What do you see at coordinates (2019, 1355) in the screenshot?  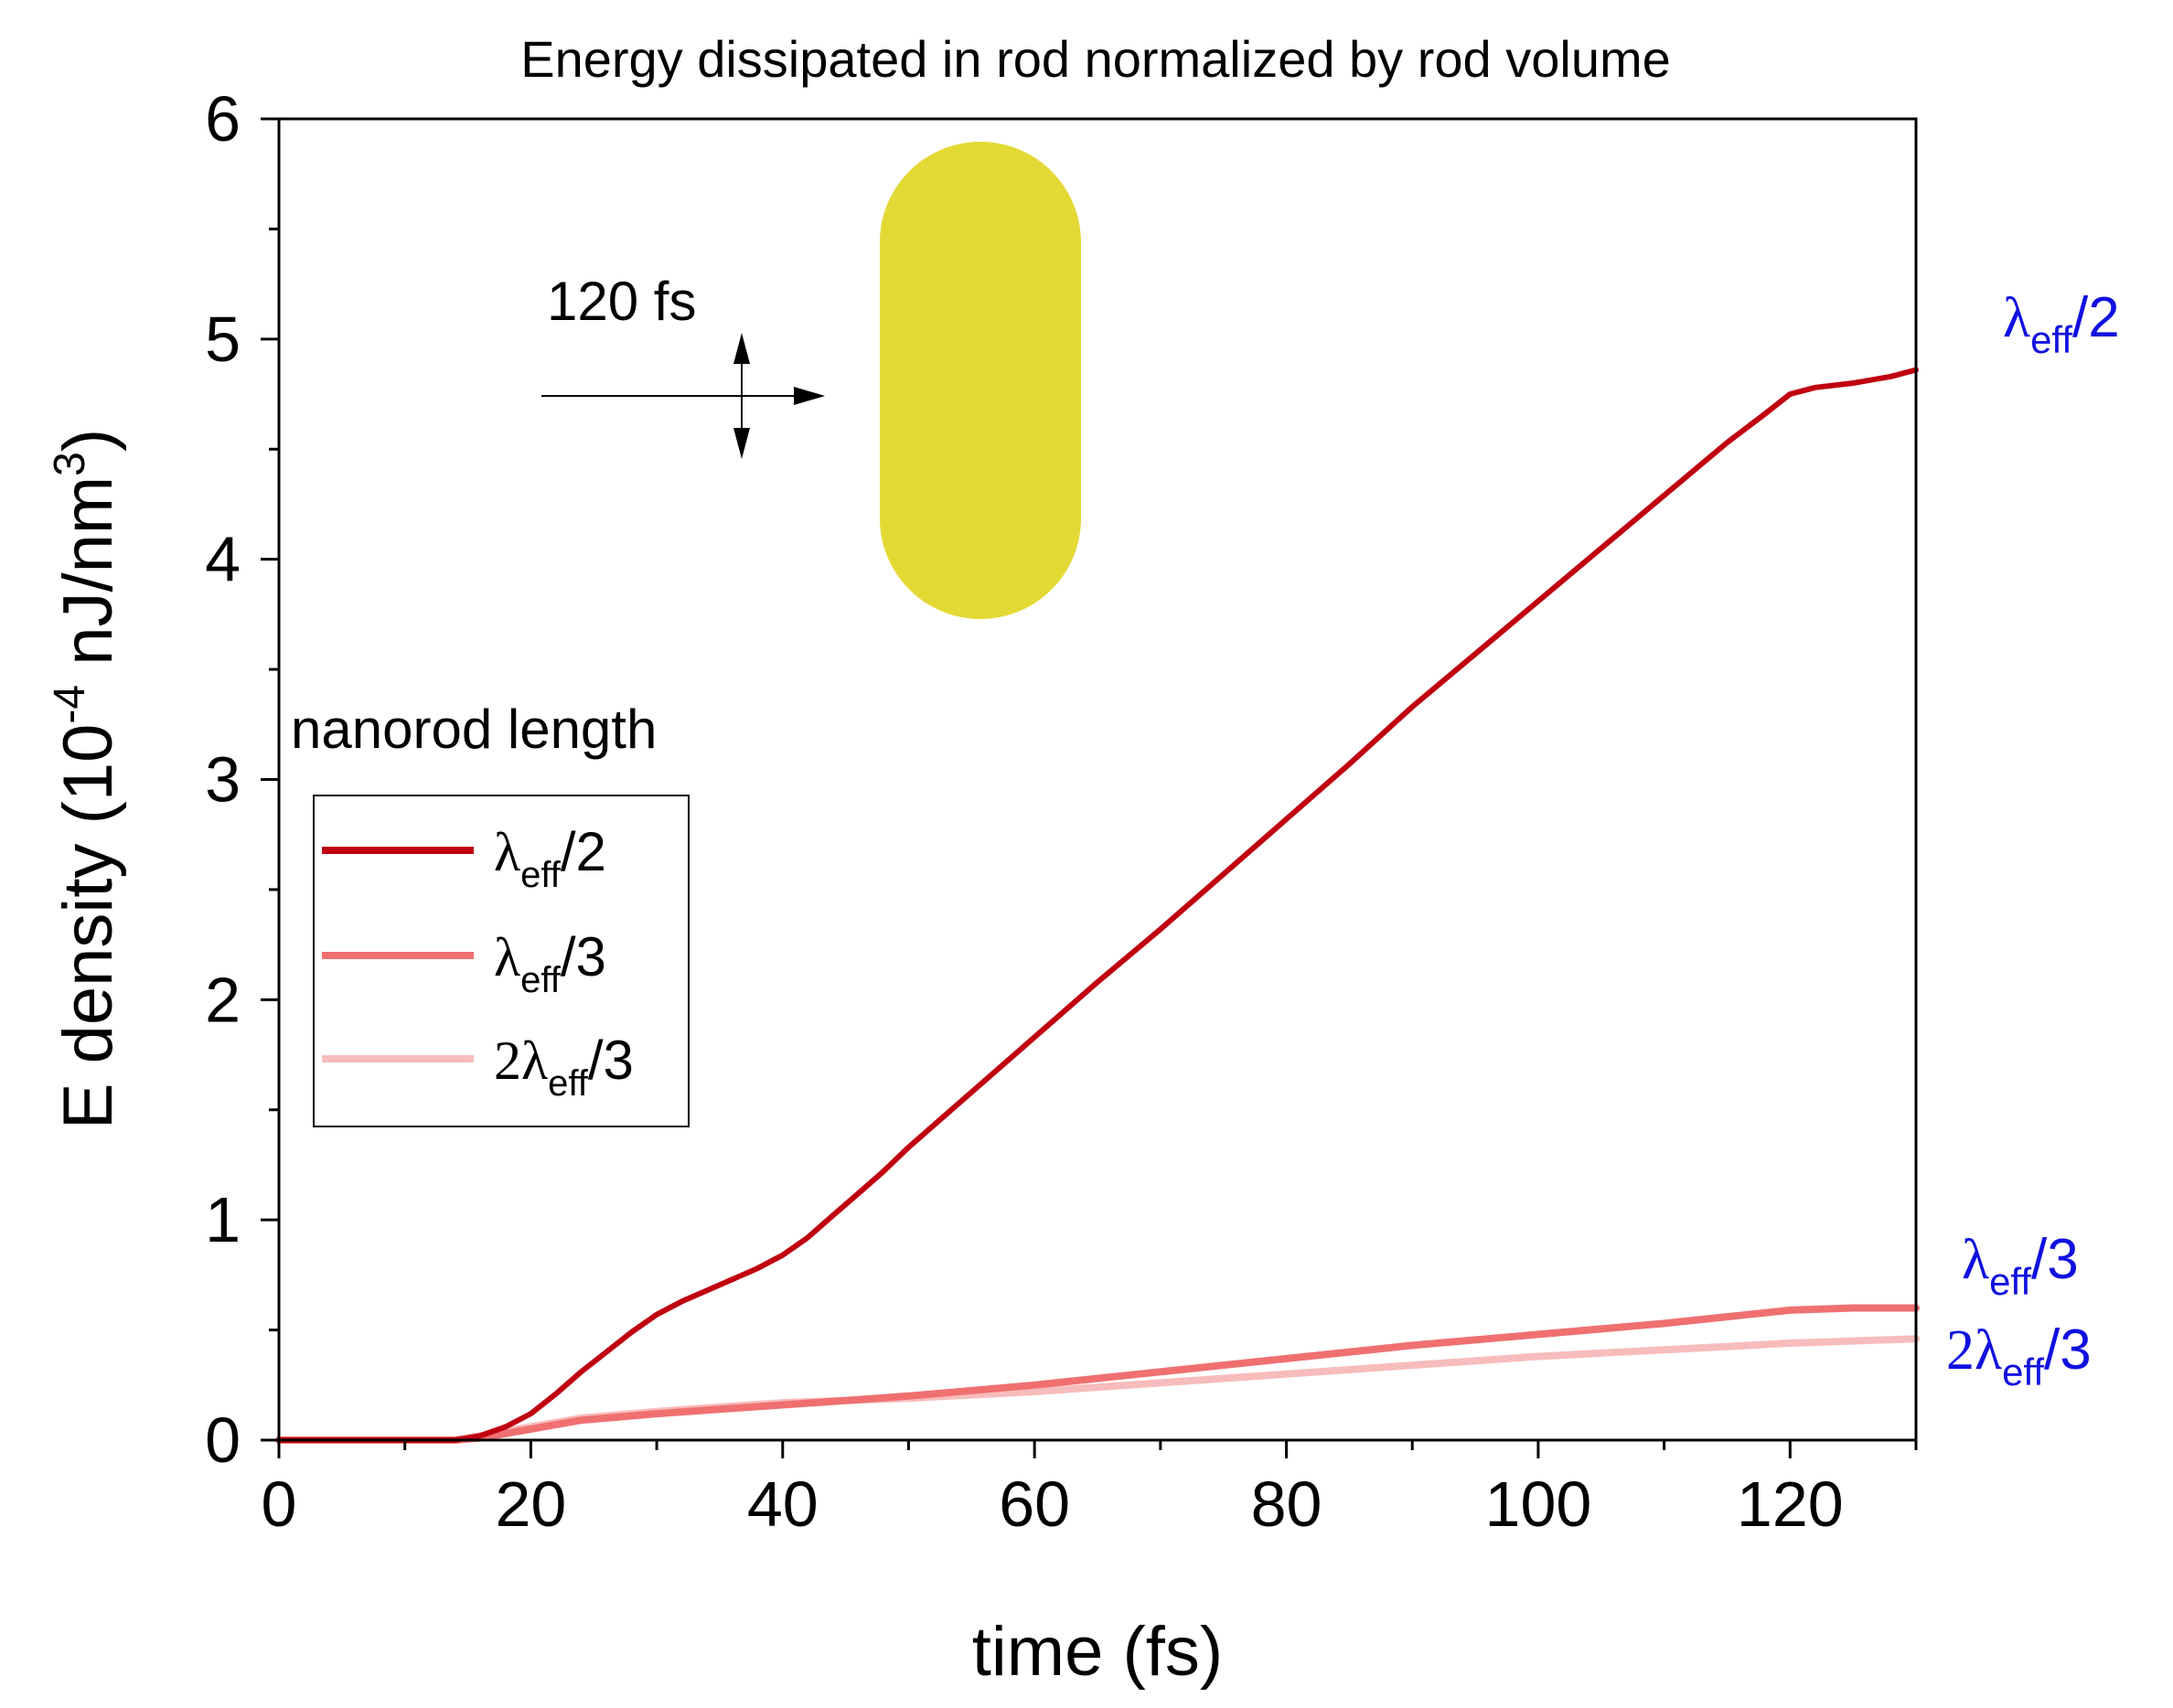 I see `end-label-3: 2λeff/3` at bounding box center [2019, 1355].